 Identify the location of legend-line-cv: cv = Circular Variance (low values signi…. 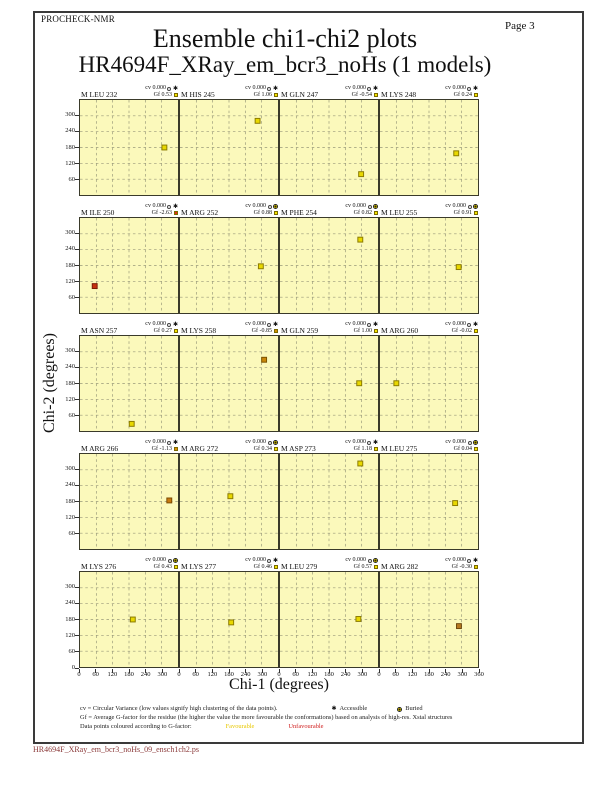
(266, 708).